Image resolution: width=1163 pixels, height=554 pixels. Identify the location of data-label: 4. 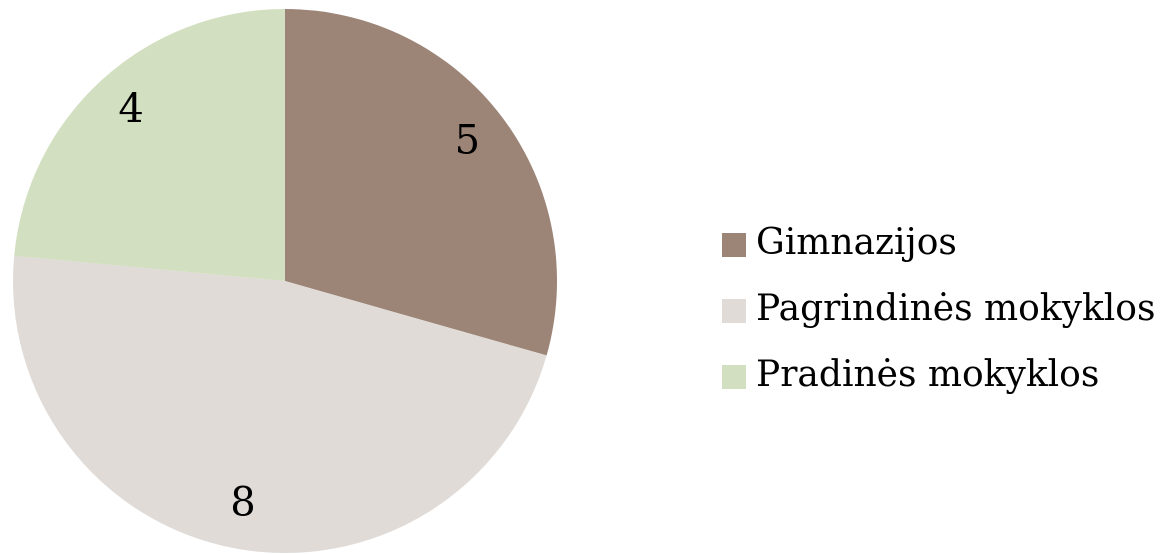
(130, 109).